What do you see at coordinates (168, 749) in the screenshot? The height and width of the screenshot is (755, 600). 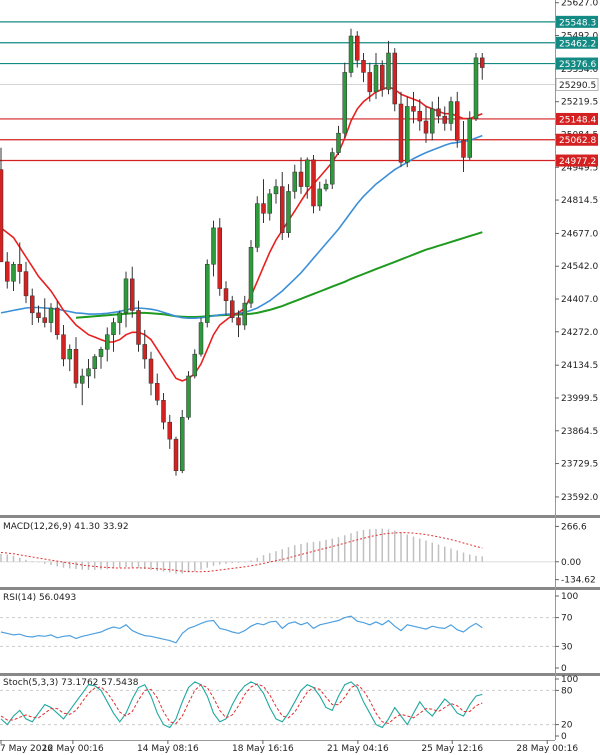 I see `time-tick-label: 14 May 08:16` at bounding box center [168, 749].